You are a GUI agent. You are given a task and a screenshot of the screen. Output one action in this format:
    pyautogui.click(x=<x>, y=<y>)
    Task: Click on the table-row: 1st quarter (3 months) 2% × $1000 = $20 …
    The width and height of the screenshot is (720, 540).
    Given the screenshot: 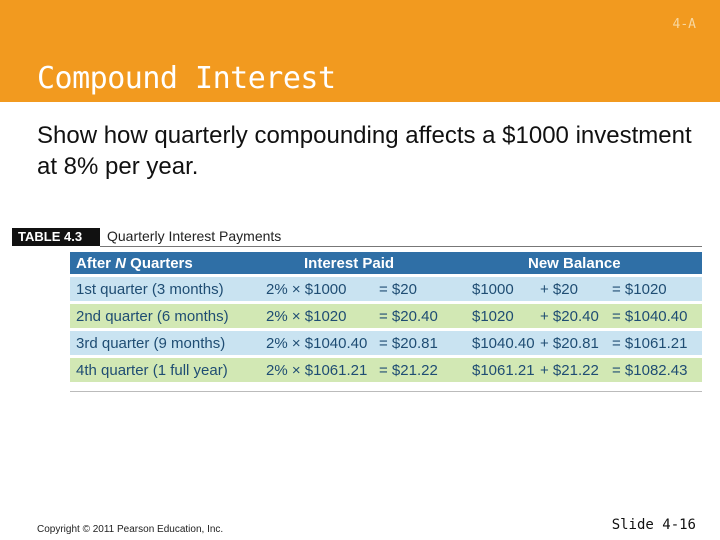 What is the action you would take?
    pyautogui.click(x=386, y=289)
    